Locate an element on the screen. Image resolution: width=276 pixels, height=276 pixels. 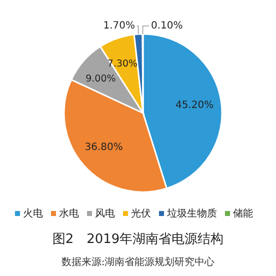
data-label: 36.80% is located at coordinates (103, 148).